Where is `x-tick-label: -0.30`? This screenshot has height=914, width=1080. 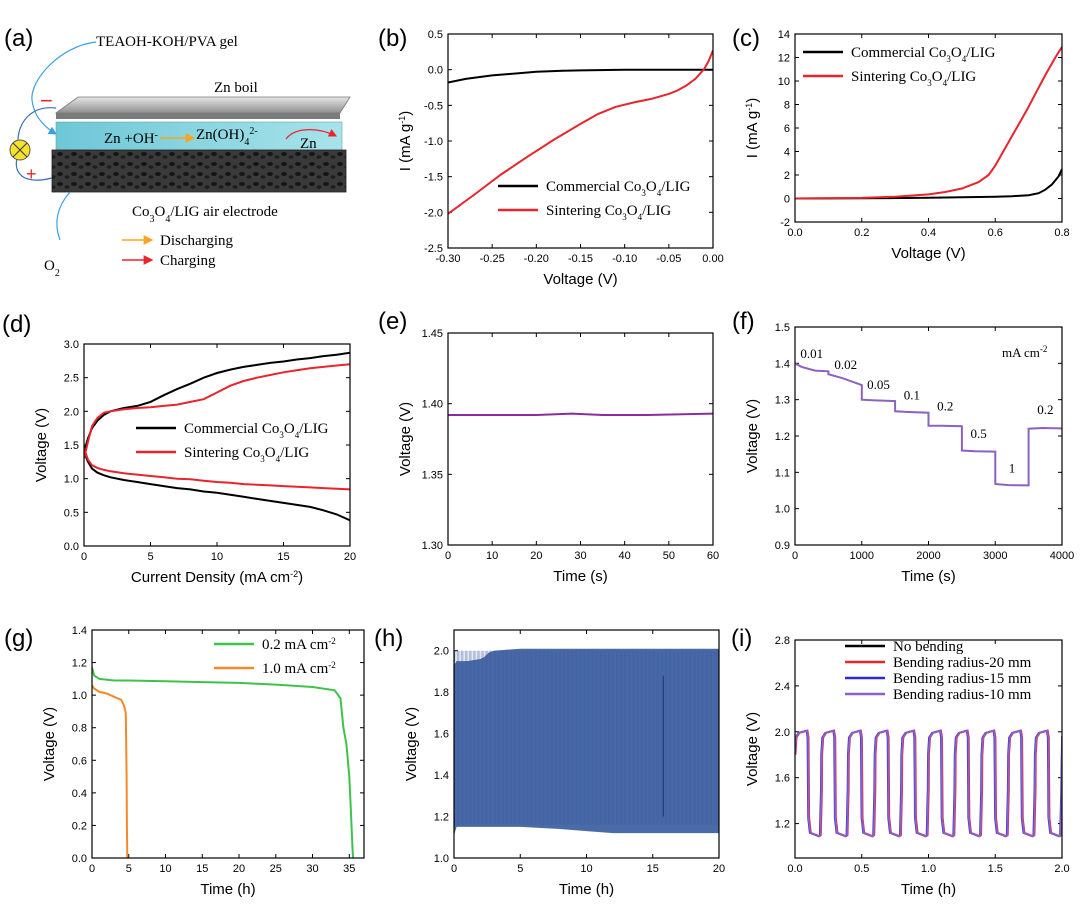
x-tick-label: -0.30 is located at coordinates (447, 259).